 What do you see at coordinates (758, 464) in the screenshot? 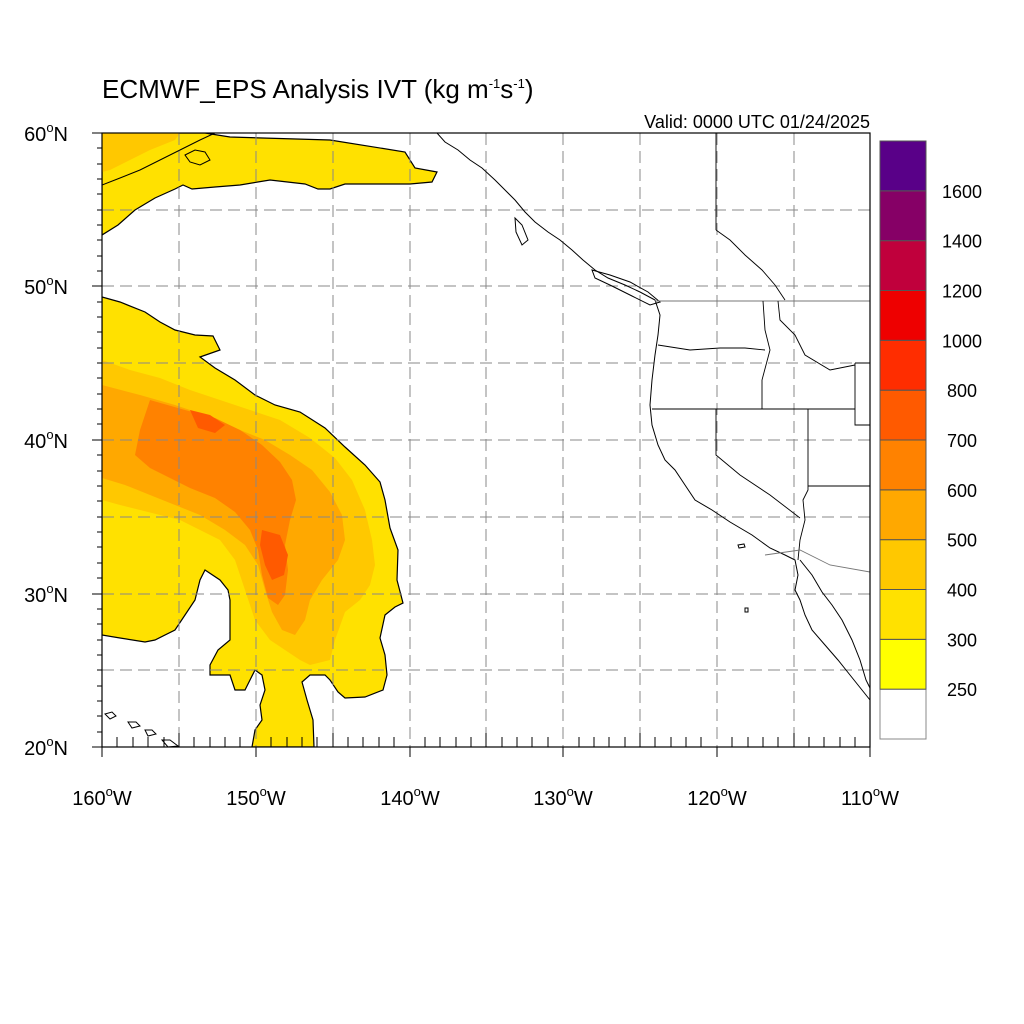
I see `california-nevada-border` at bounding box center [758, 464].